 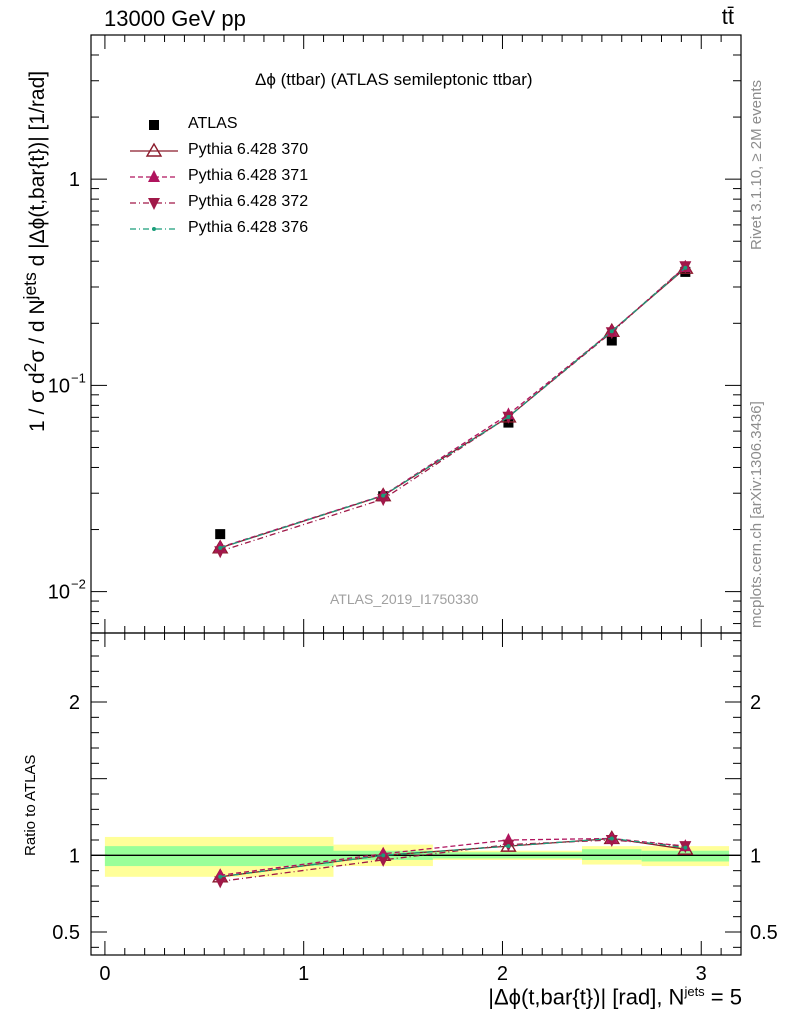 I want to click on energy-label: 13000 GeV pp, so click(x=175, y=18).